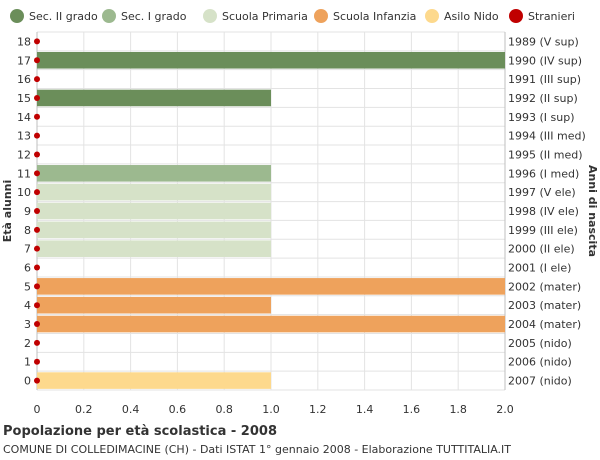  Describe the element at coordinates (544, 79) in the screenshot. I see `birth-label-16: 1991 (III sup)` at that location.